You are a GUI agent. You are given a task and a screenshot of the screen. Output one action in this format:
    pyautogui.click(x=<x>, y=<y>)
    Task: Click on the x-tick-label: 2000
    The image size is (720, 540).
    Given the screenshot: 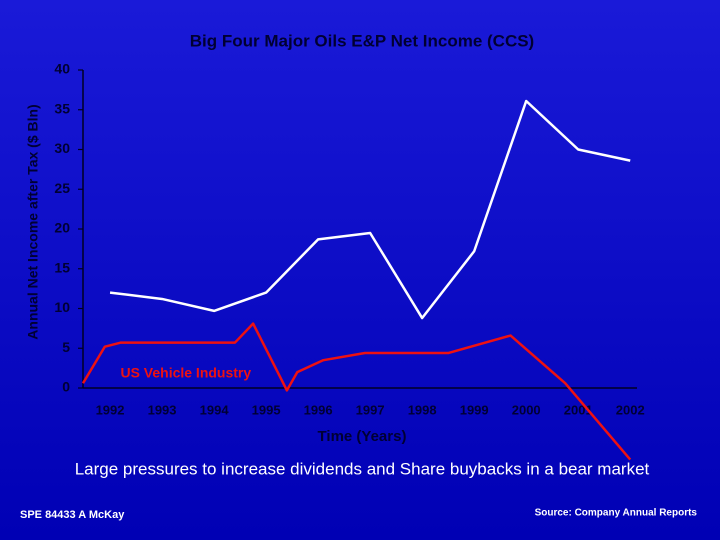 What is the action you would take?
    pyautogui.click(x=526, y=409)
    